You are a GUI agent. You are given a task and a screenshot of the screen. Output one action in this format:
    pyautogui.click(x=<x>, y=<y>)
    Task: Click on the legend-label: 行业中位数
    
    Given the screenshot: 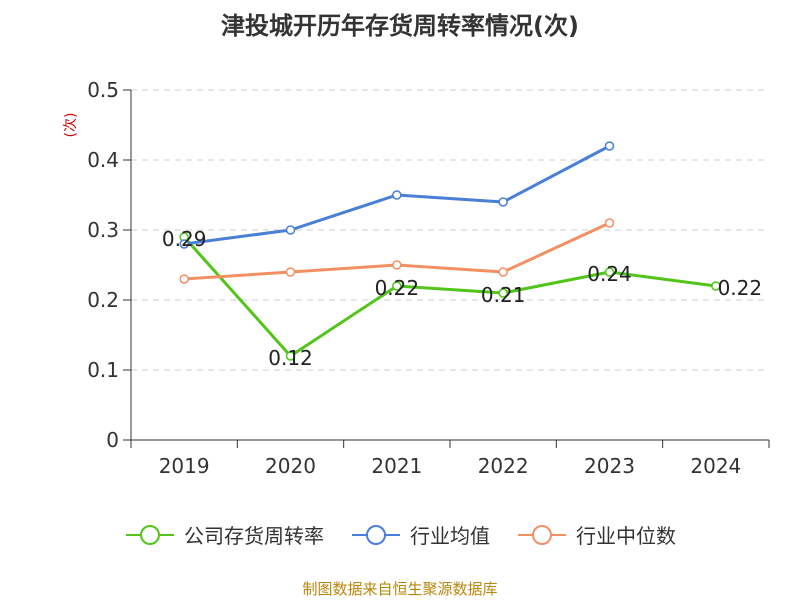 What is the action you would take?
    pyautogui.click(x=626, y=536)
    